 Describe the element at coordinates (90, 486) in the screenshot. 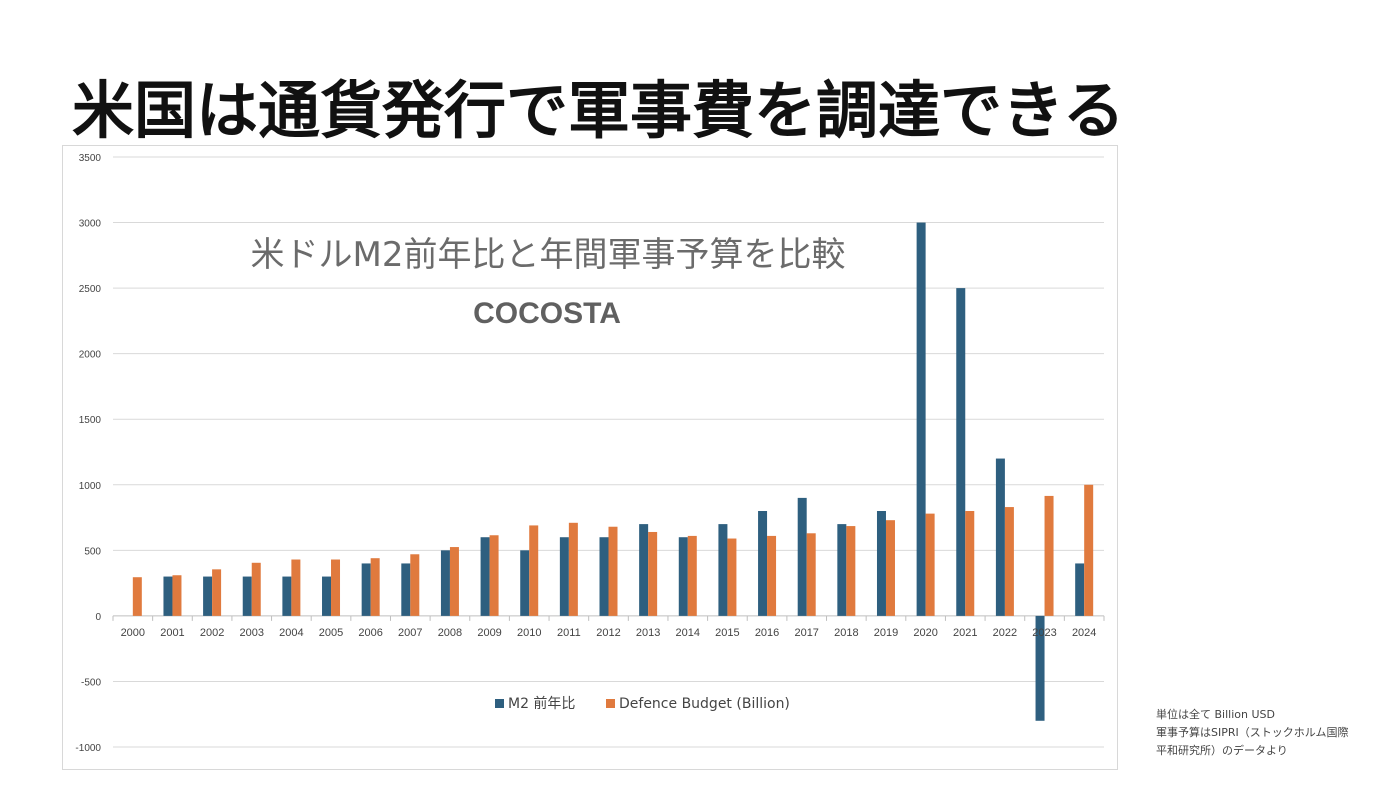

I see `y-tick-label: 1000` at that location.